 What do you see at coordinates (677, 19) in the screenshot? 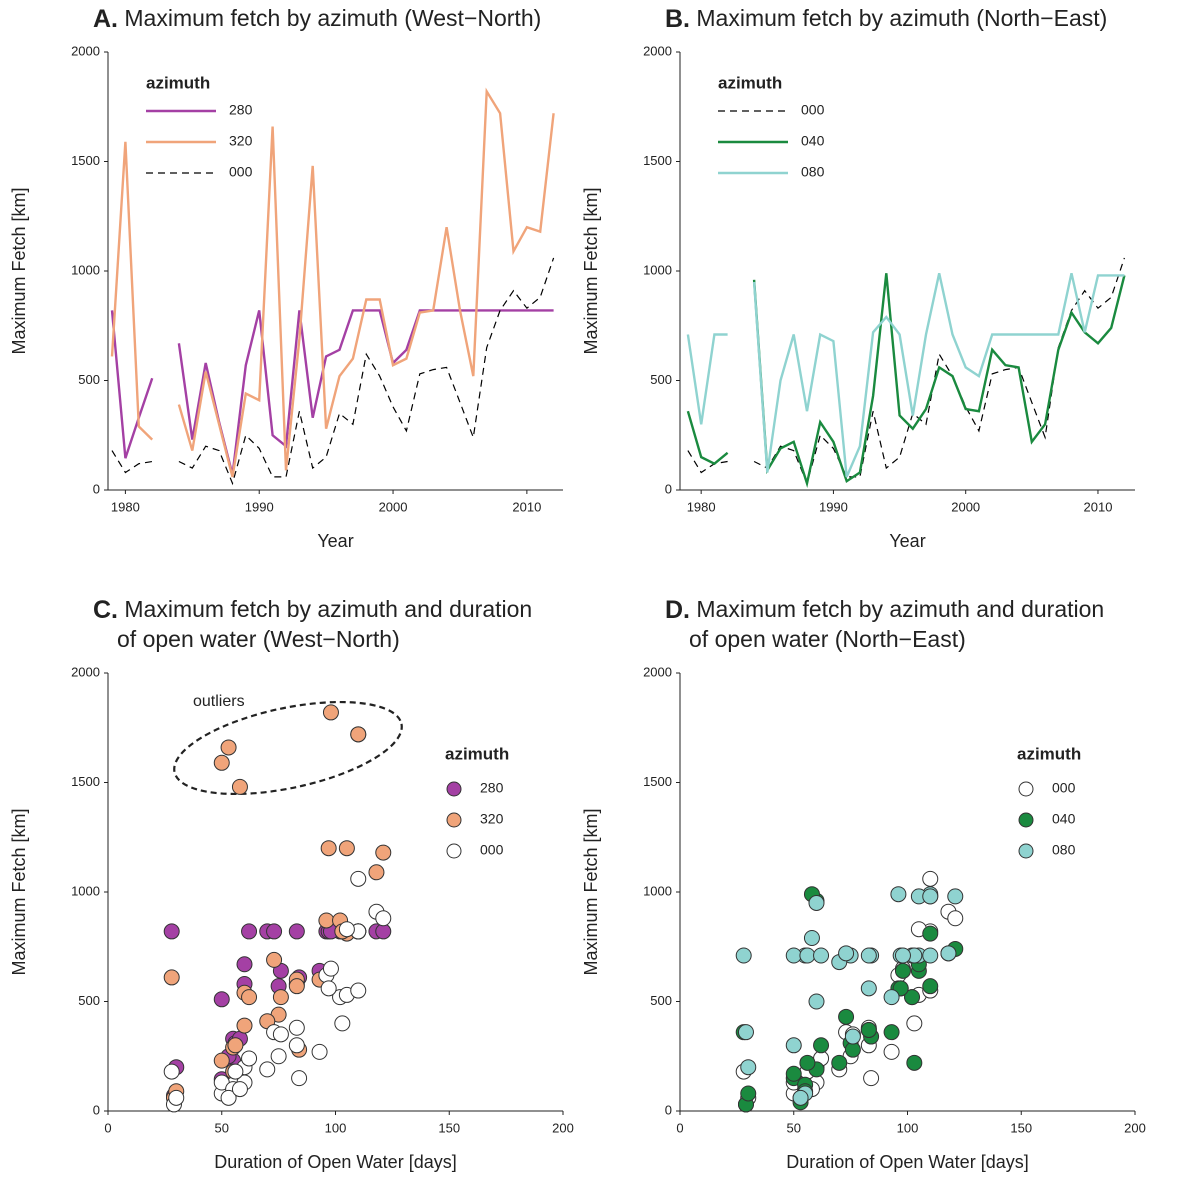
I see `panel-label: B.` at bounding box center [677, 19].